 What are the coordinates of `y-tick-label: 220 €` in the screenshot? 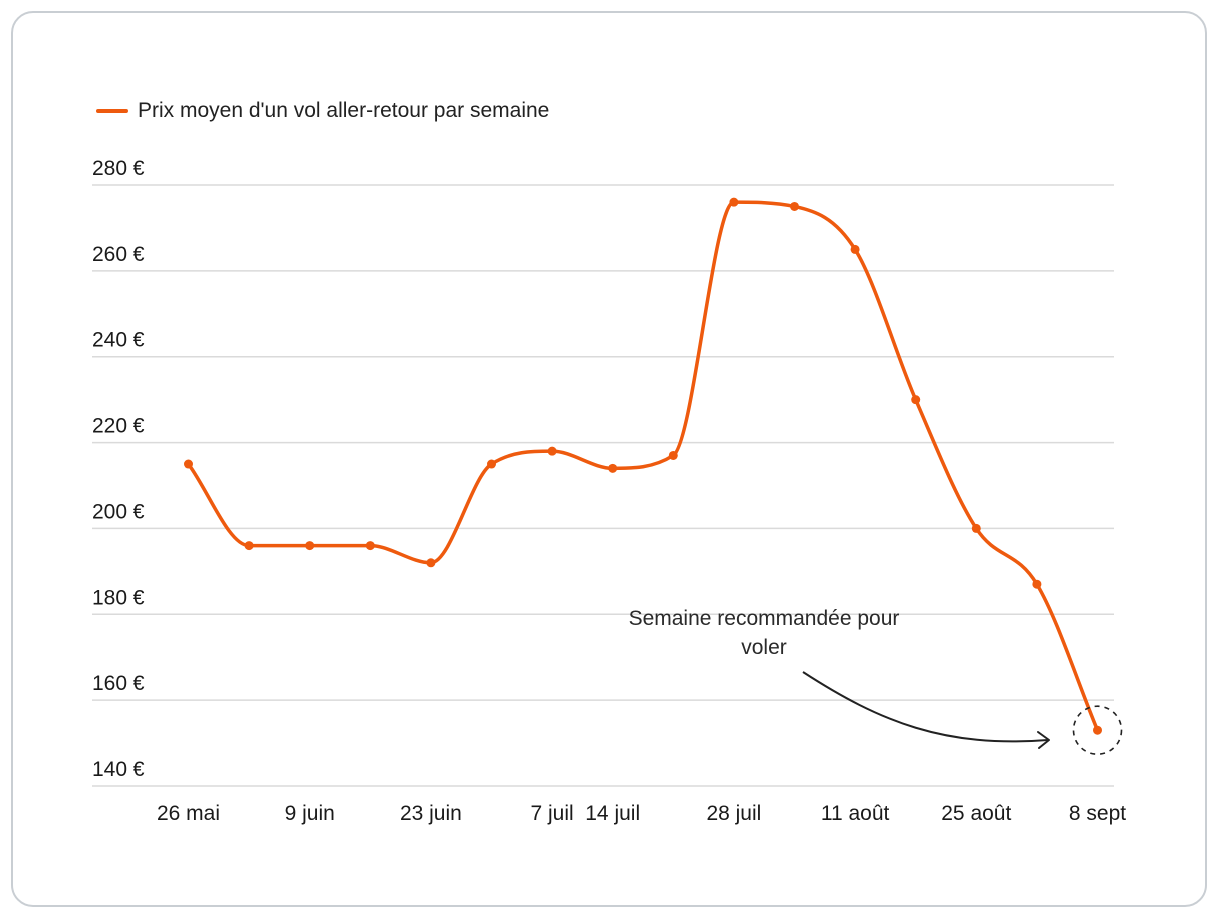 It's located at (118, 426).